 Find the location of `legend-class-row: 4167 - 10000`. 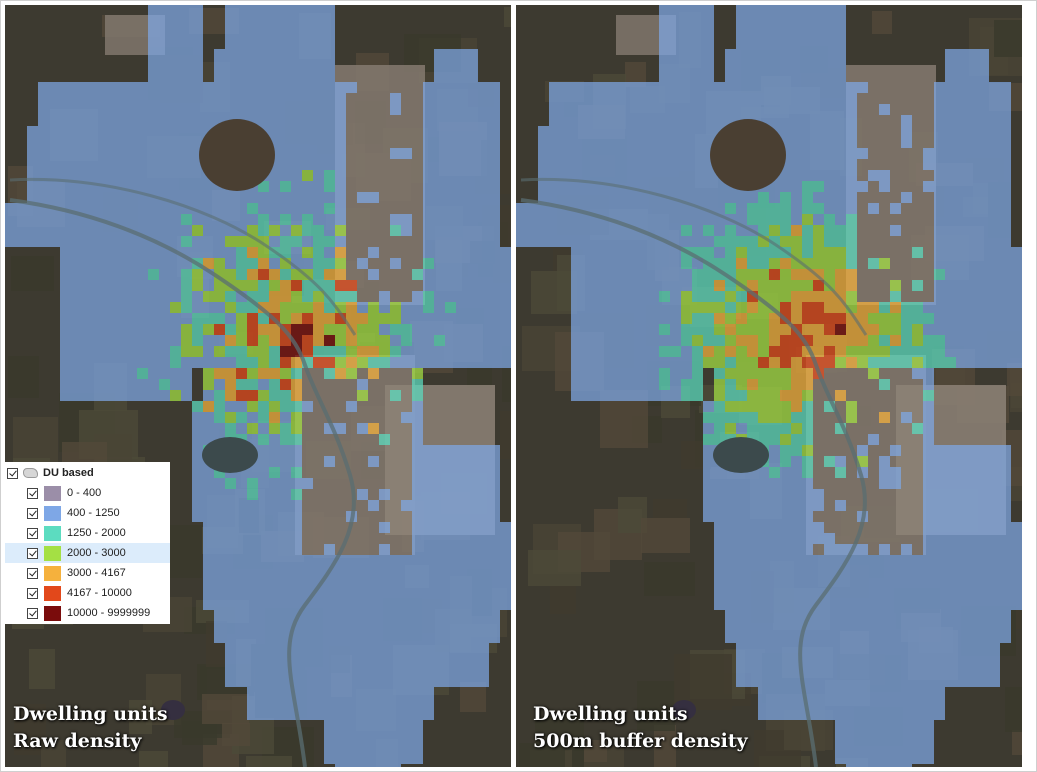

legend-class-row: 4167 - 10000 is located at coordinates (87, 593).